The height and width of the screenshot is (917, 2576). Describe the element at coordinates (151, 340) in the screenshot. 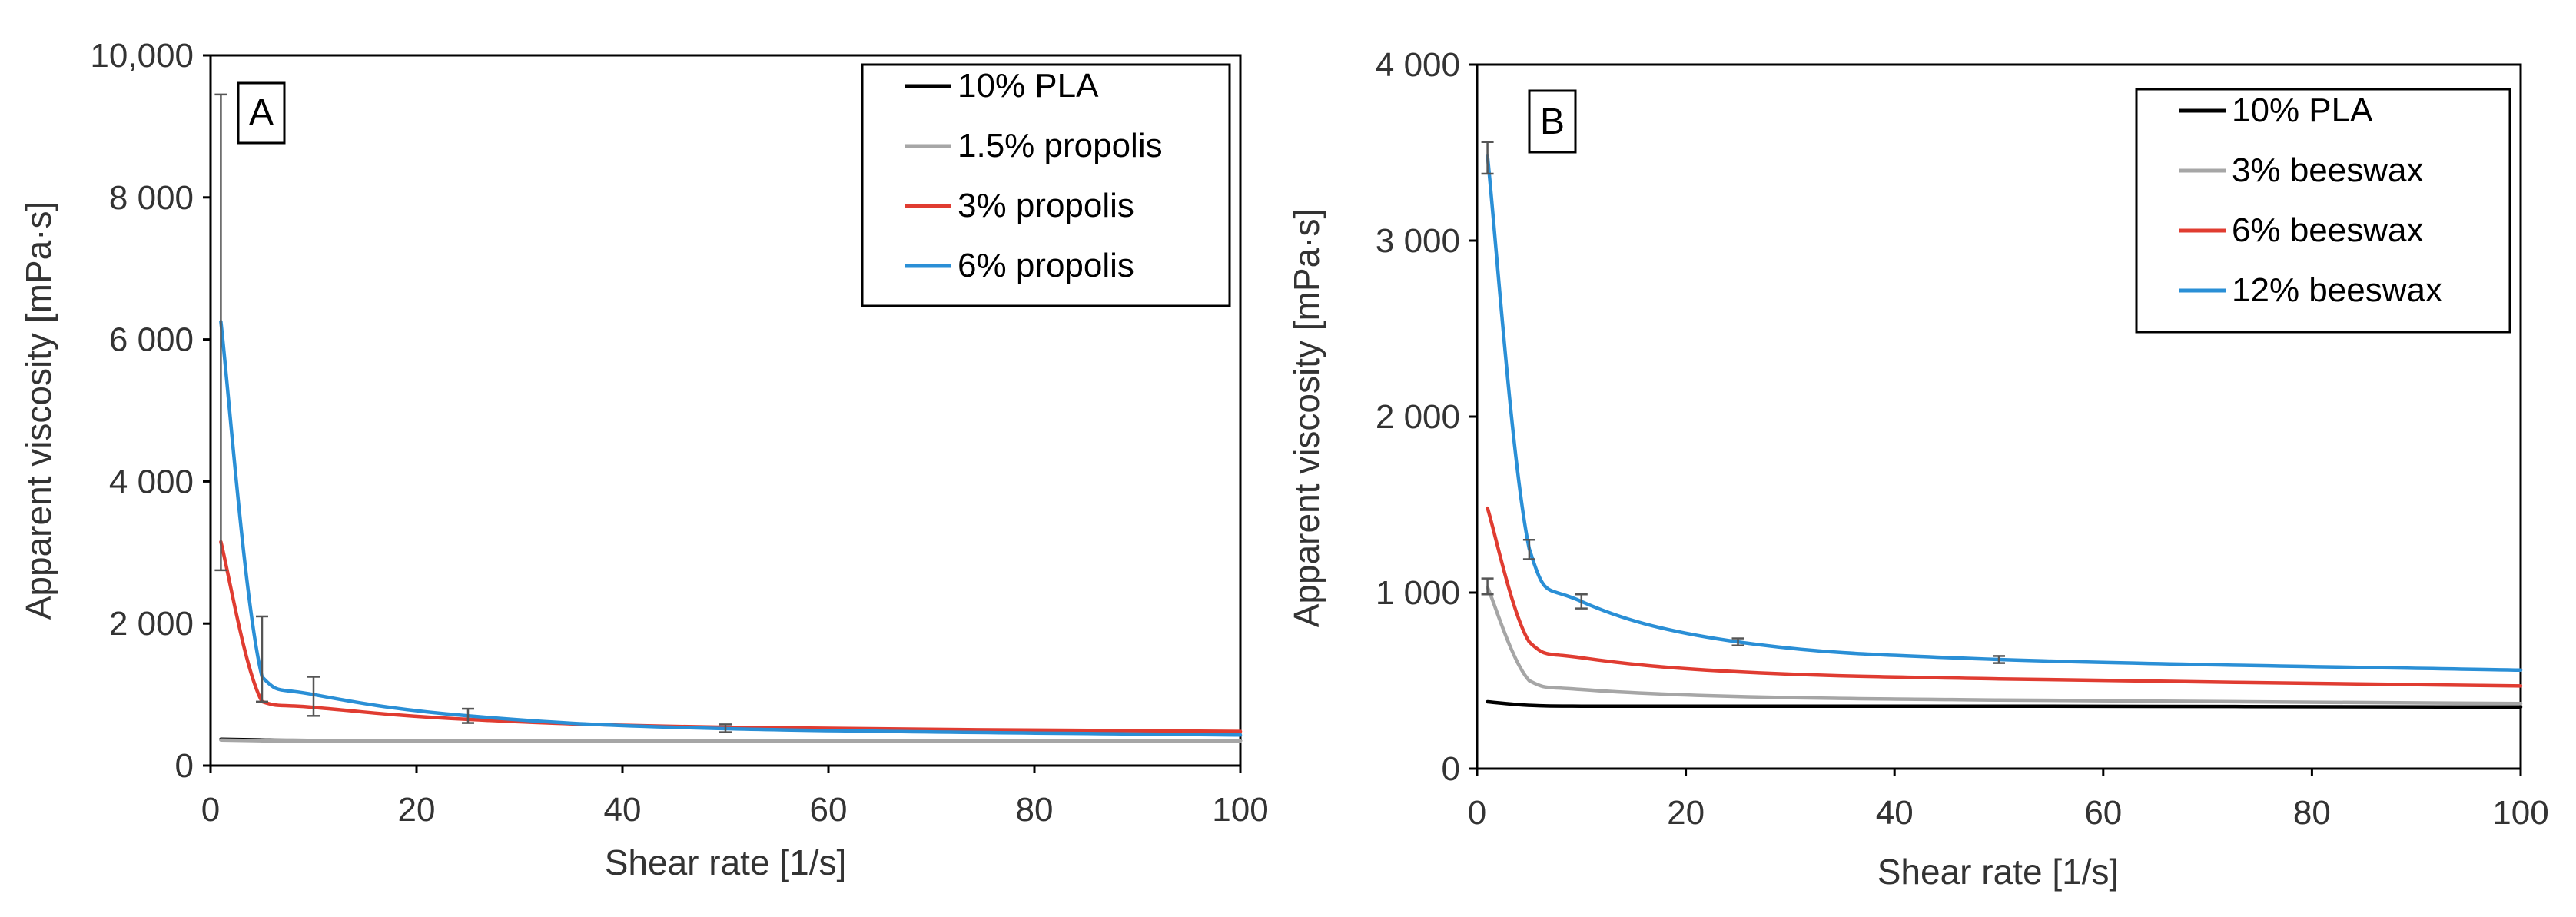

I see `y-tick-label: 6 000` at that location.